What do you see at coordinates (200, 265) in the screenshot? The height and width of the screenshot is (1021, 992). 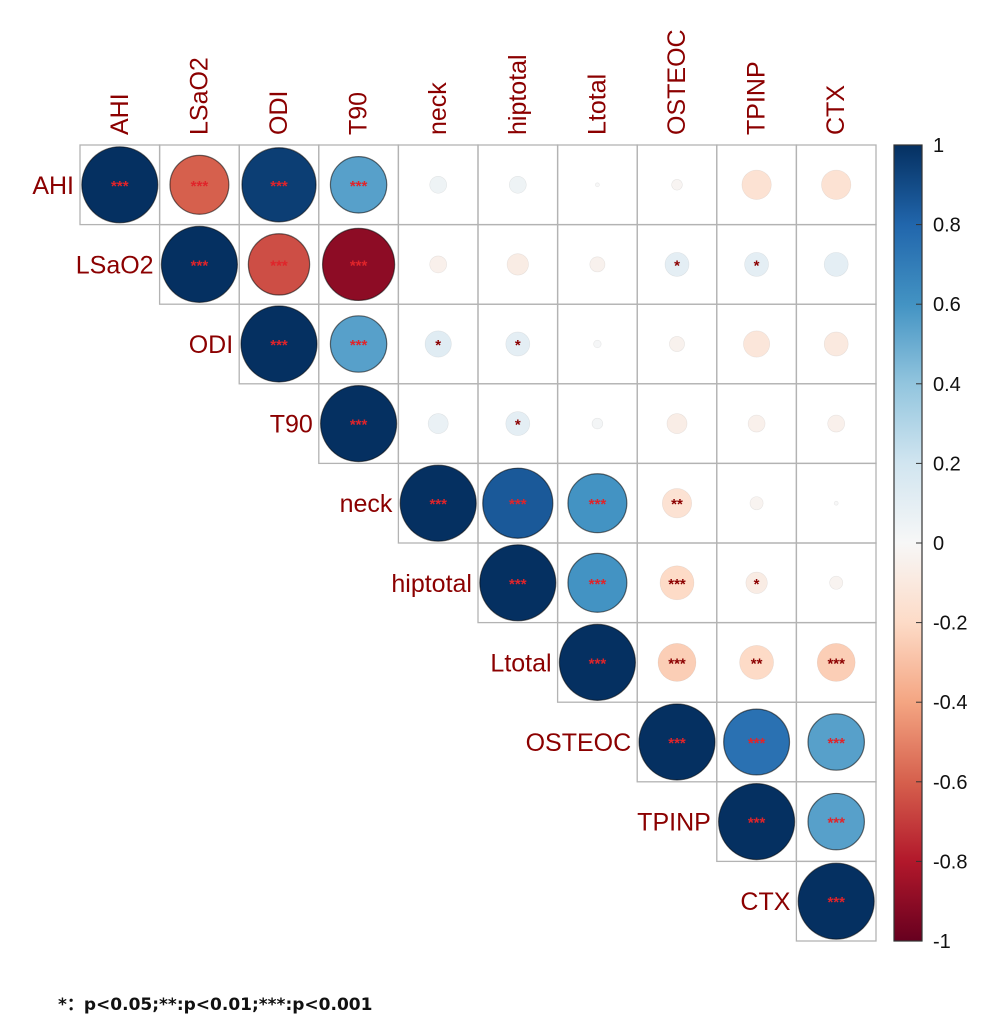 I see `sig-mark-LSaO2-LSaO2: ***` at bounding box center [200, 265].